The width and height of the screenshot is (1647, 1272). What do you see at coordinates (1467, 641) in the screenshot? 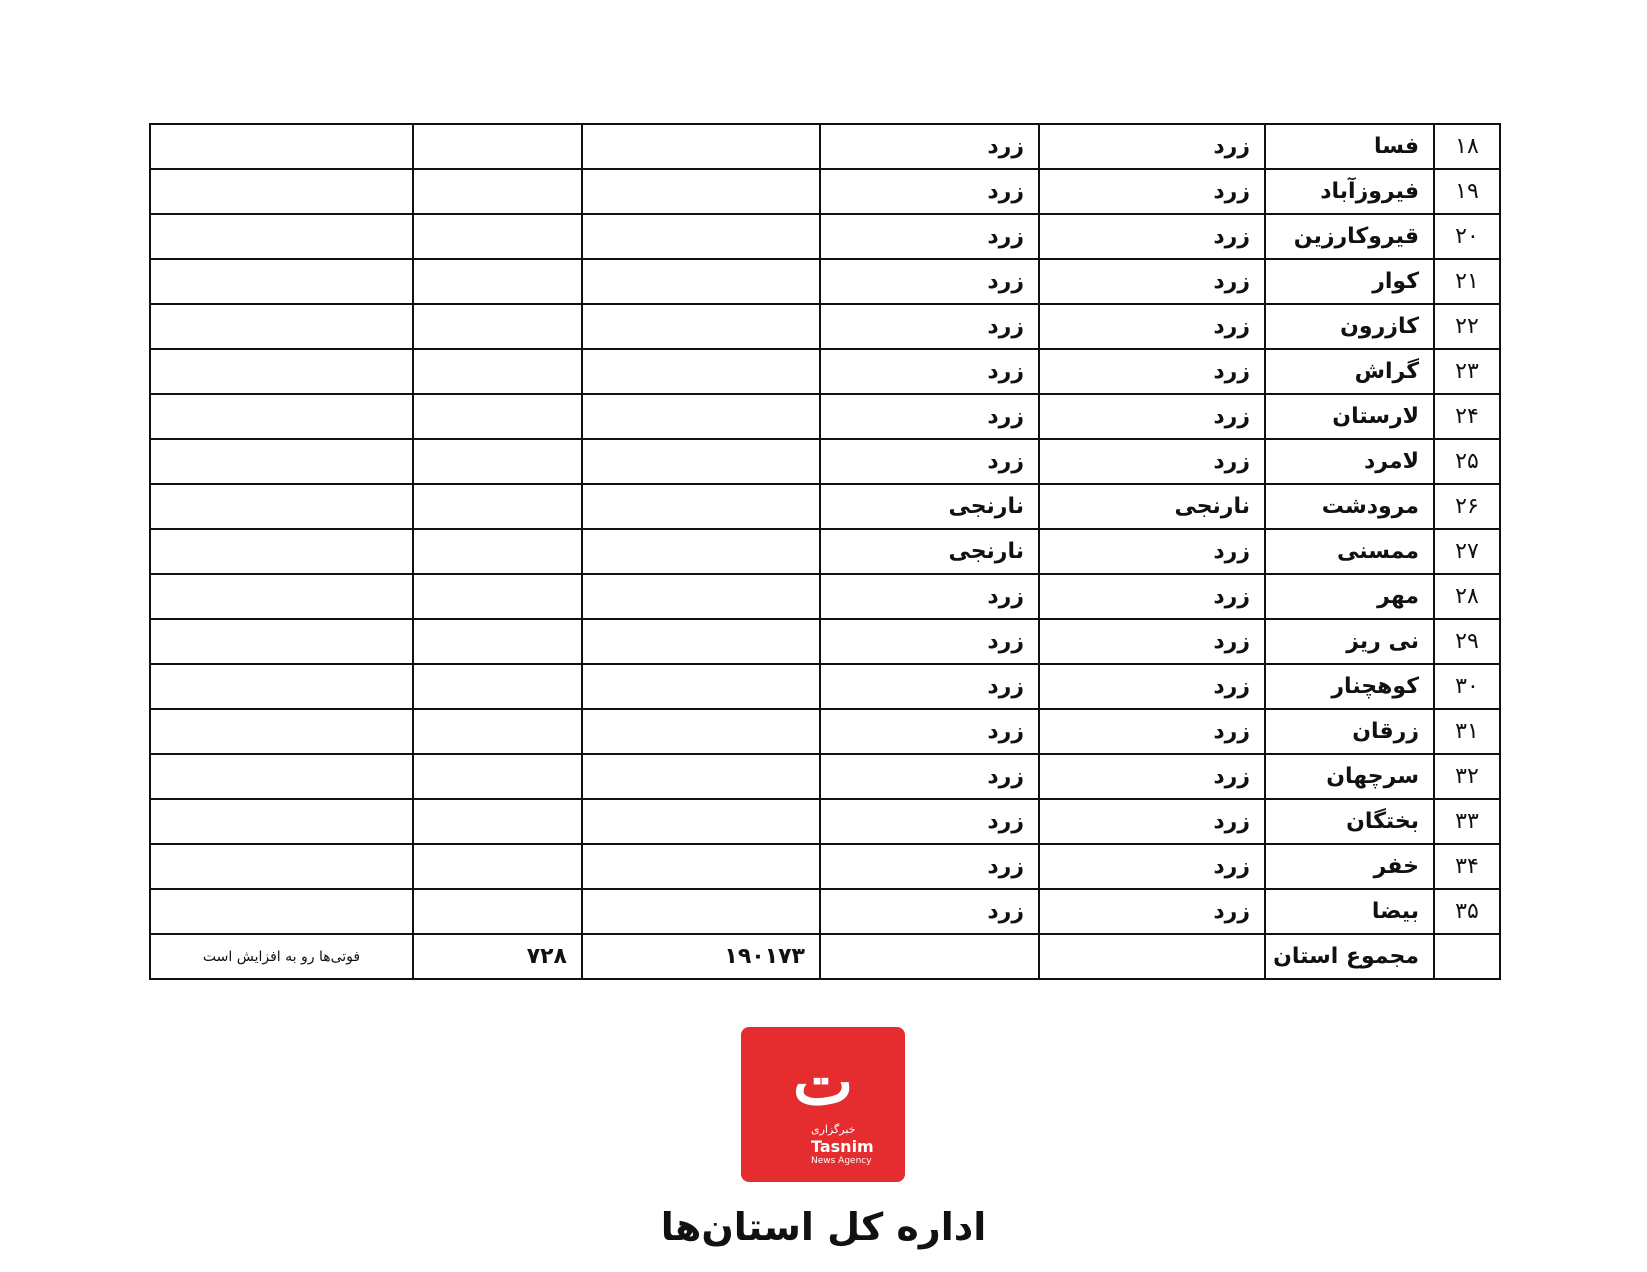
I see `table-cell: ۲۹` at bounding box center [1467, 641].